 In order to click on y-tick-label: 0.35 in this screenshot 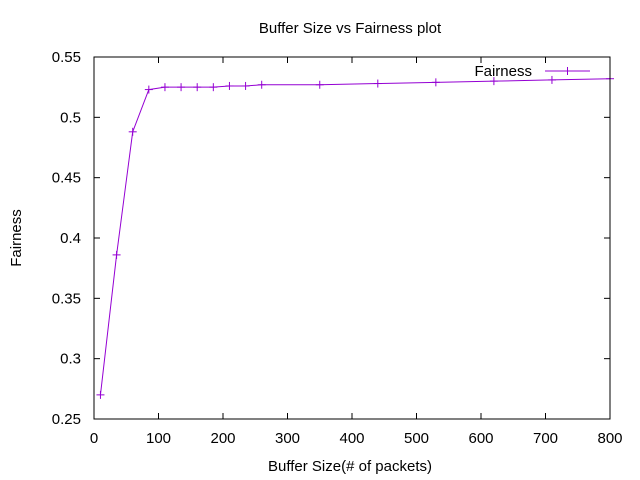, I will do `click(66, 298)`.